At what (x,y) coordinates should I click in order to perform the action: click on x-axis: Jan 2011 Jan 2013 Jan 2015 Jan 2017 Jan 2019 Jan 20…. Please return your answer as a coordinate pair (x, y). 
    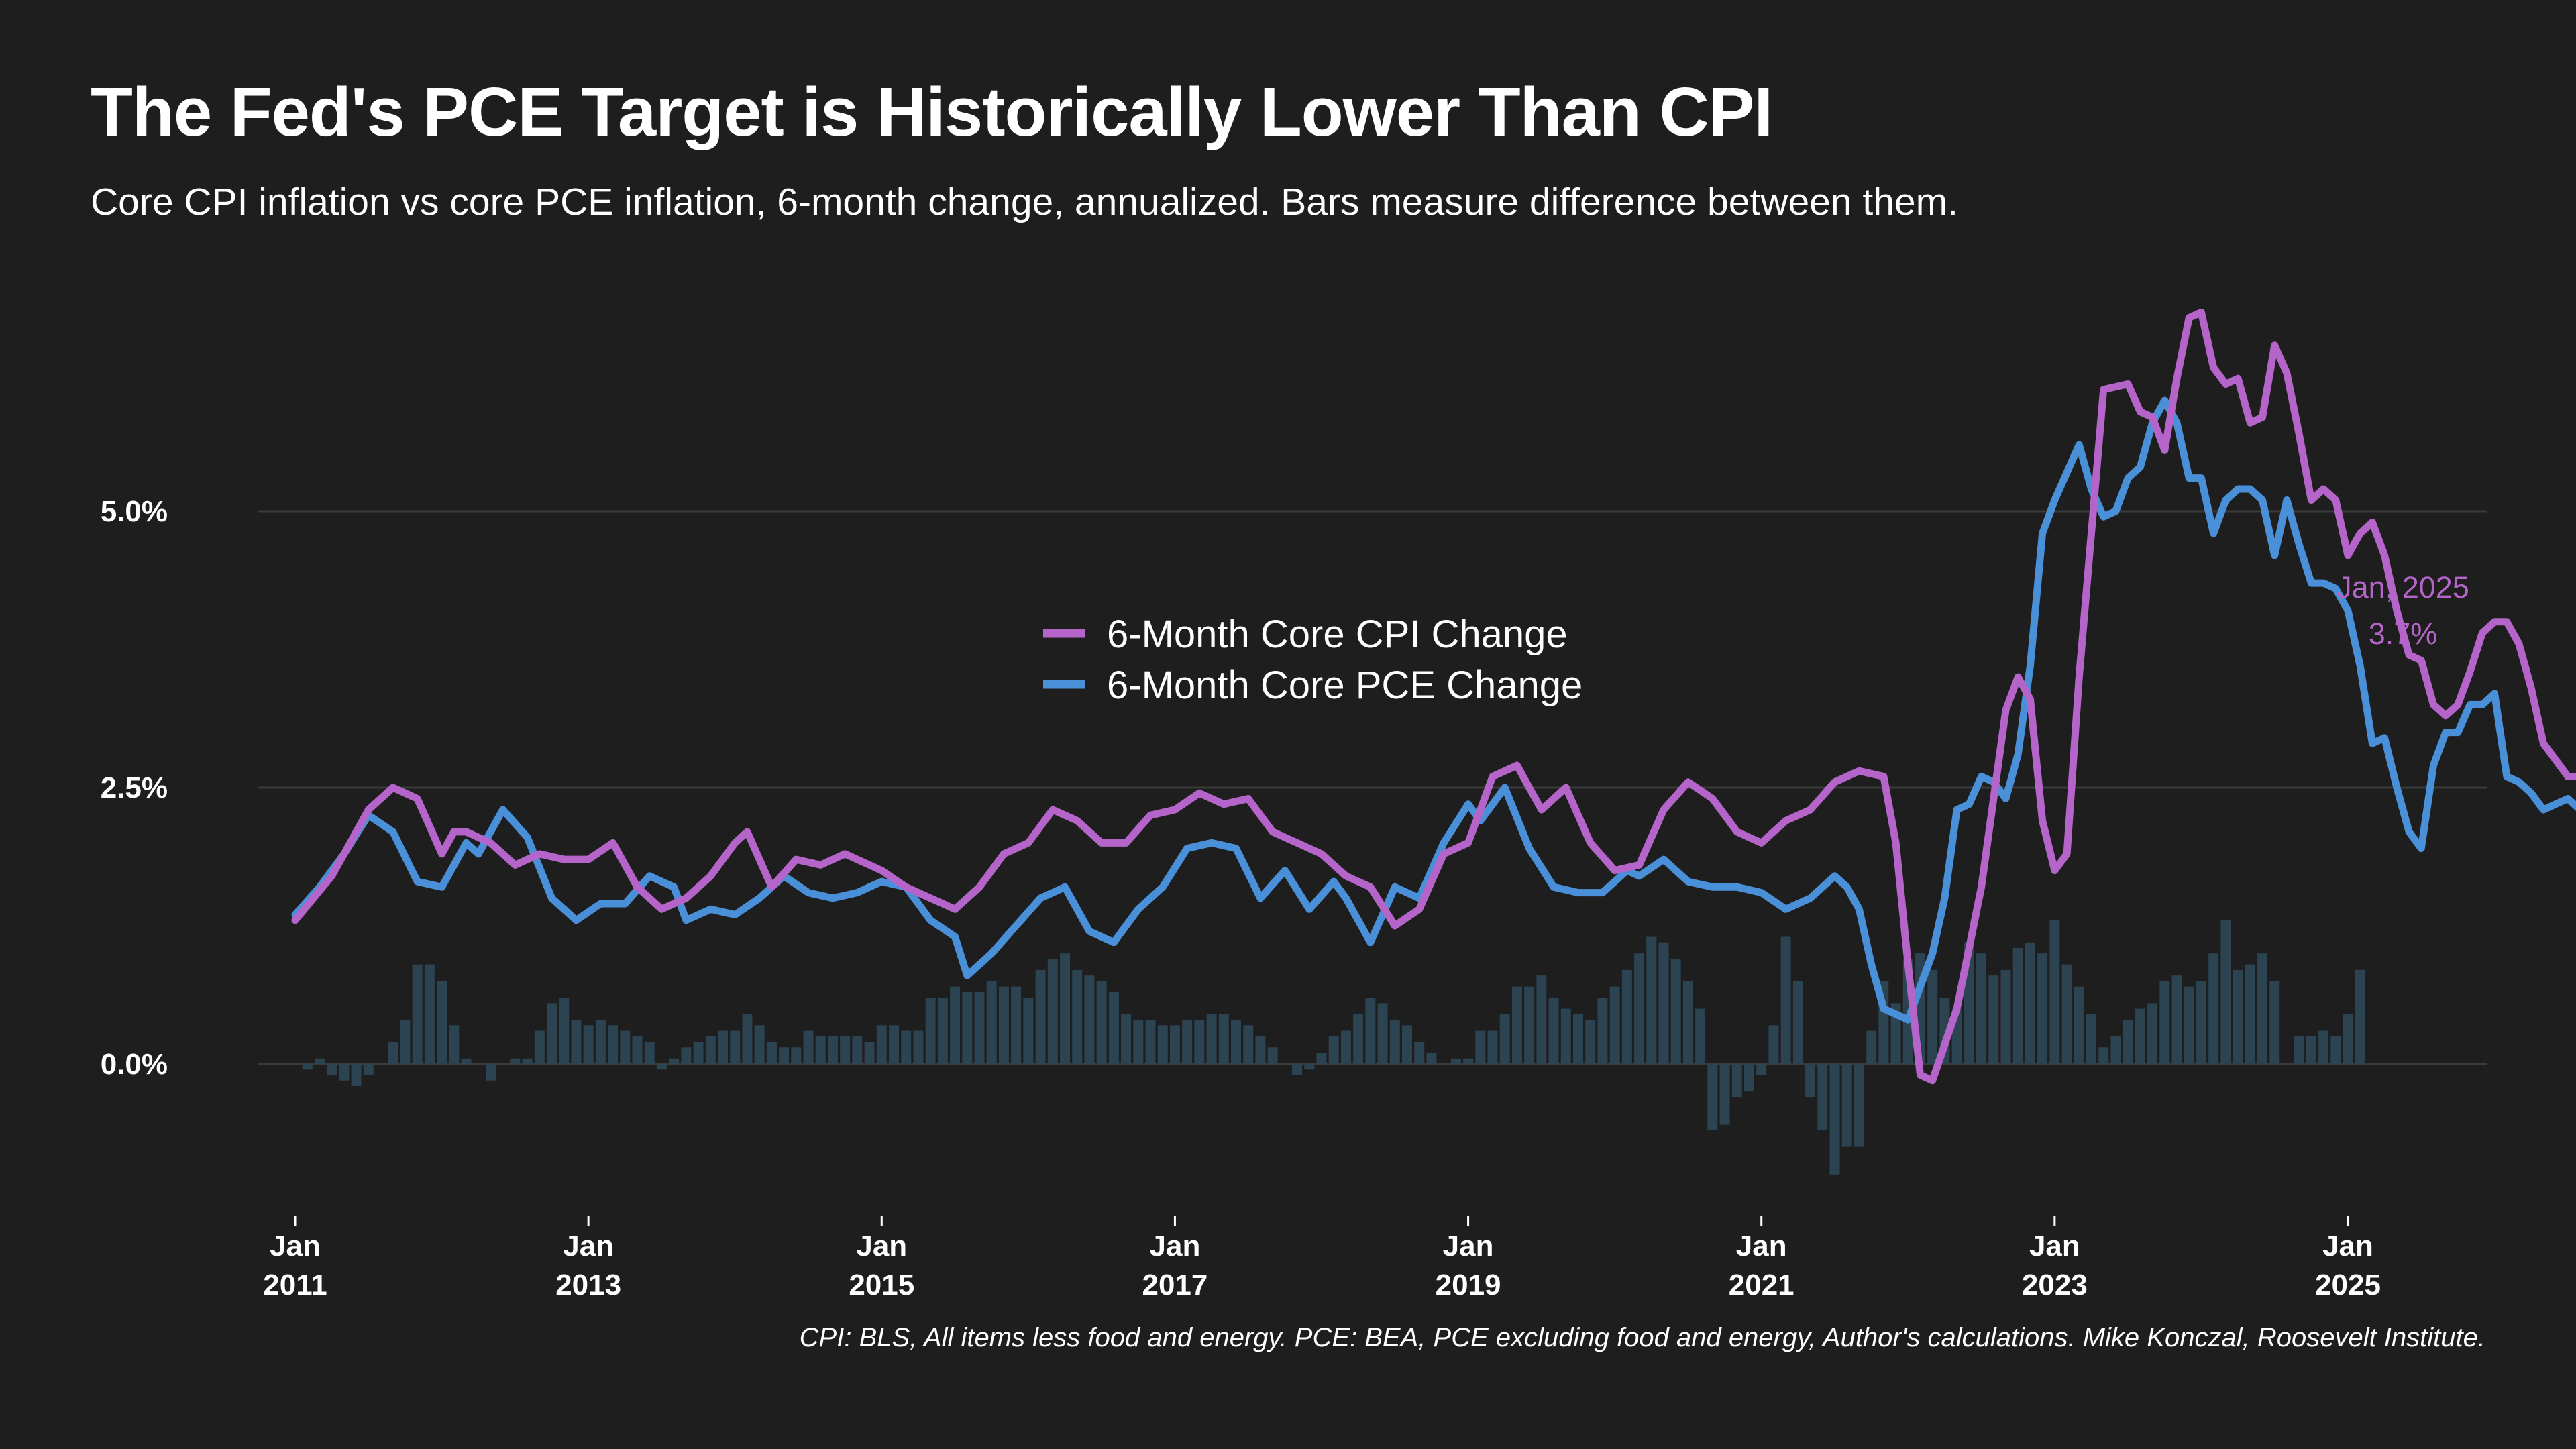
    Looking at the image, I should click on (1322, 1258).